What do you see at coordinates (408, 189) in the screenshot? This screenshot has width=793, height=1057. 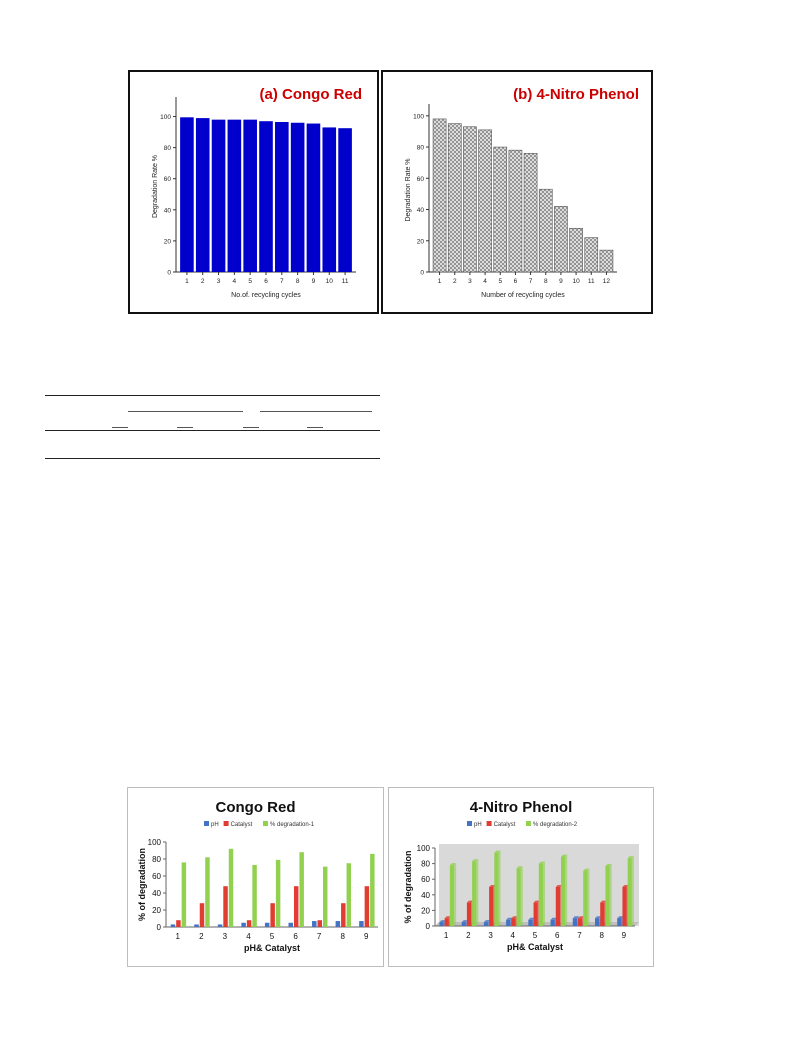 I see `y-axis-label: Degradation Rate %` at bounding box center [408, 189].